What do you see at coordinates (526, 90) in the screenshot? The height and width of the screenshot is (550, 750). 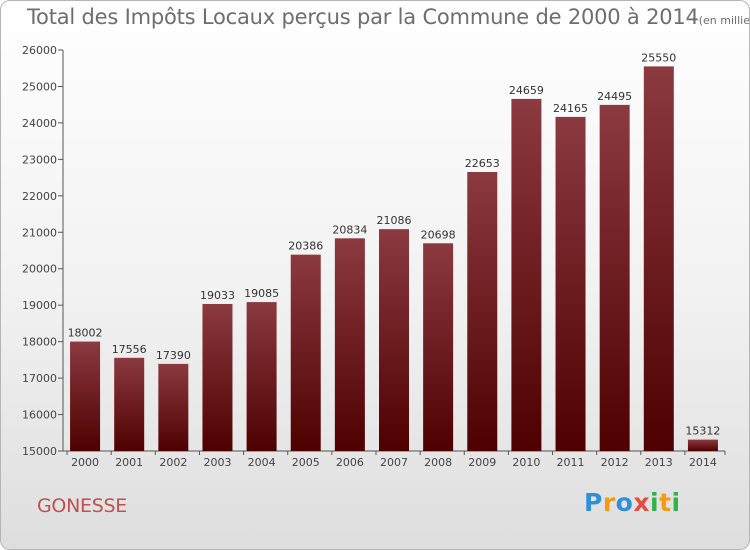 I see `data-label-2010: 24659` at bounding box center [526, 90].